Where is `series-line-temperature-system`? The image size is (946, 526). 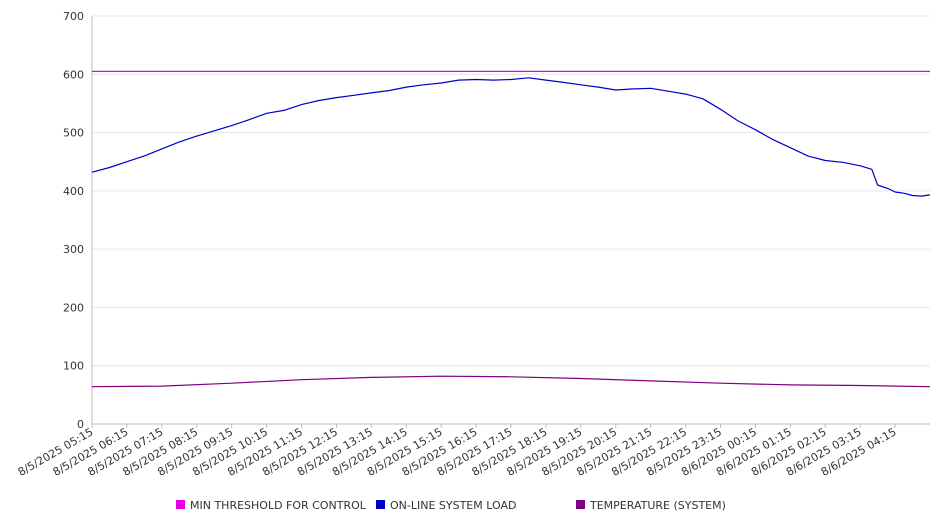
series-line-temperature-system is located at coordinates (511, 381).